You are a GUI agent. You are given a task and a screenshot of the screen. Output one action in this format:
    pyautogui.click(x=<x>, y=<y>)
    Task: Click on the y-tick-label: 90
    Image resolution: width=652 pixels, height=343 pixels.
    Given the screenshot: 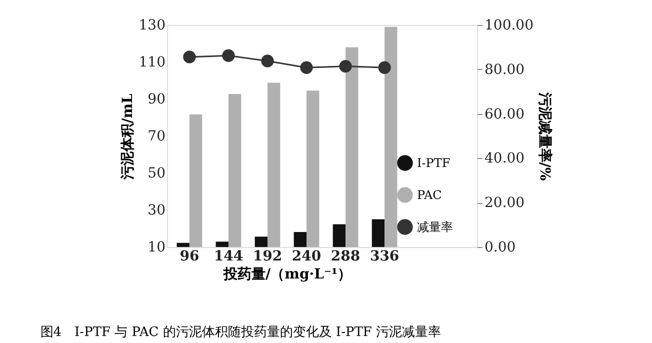 What is the action you would take?
    pyautogui.click(x=157, y=100)
    